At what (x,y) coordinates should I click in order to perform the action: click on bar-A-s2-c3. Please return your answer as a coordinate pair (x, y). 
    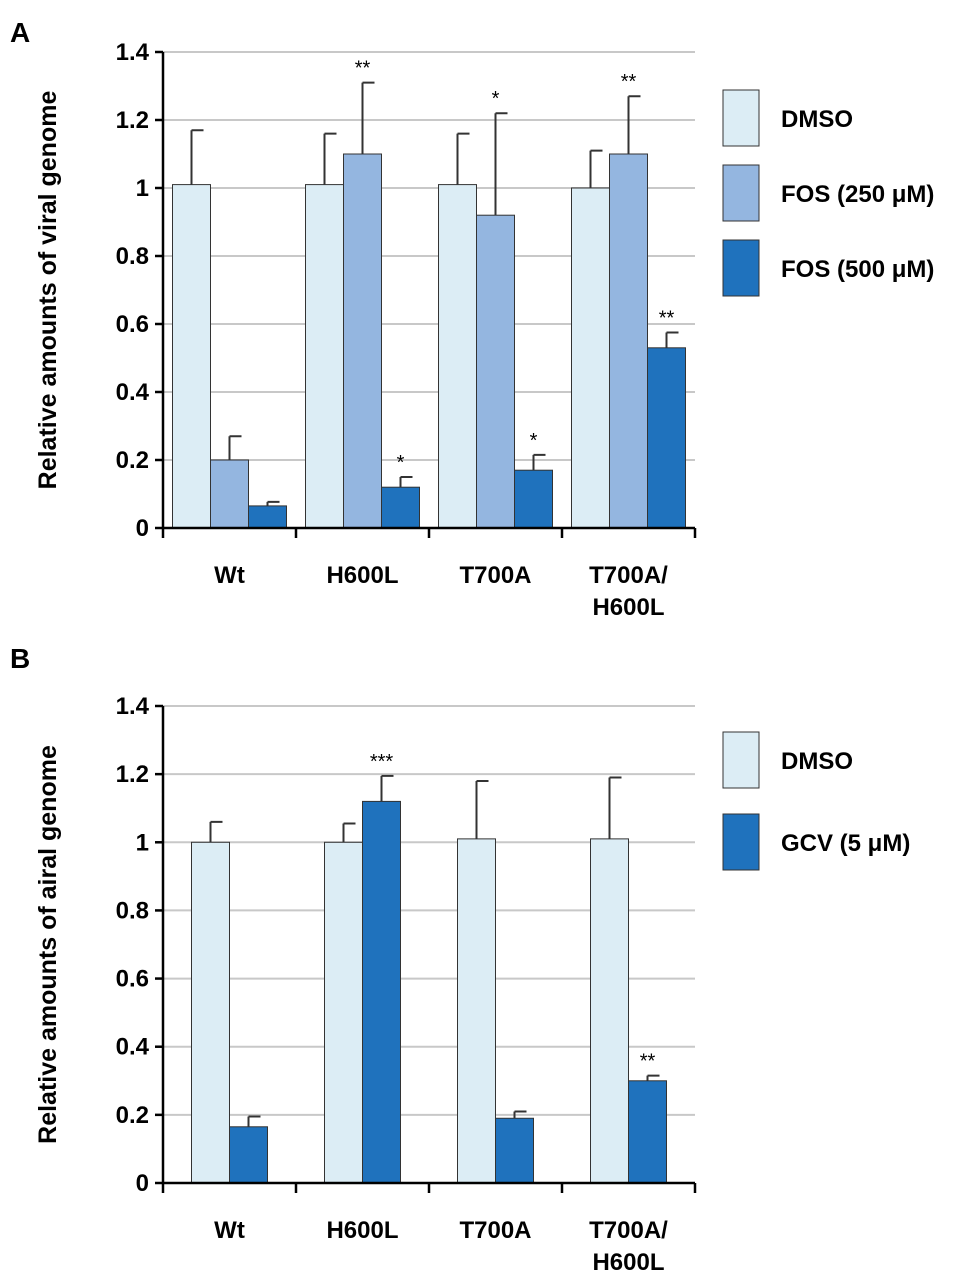
    Looking at the image, I should click on (666, 438).